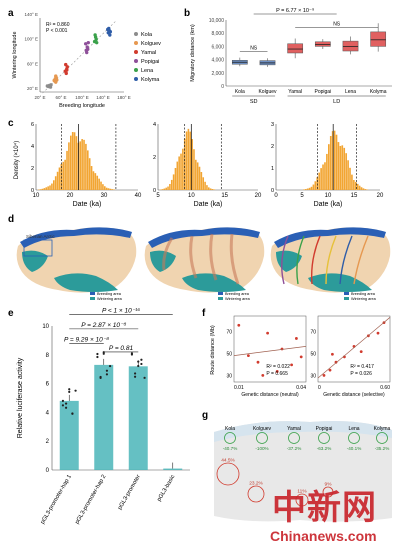 This screenshot has height=556, width=400. What do you see at coordinates (378, 39) in the screenshot?
I see `box-body` at bounding box center [378, 39].